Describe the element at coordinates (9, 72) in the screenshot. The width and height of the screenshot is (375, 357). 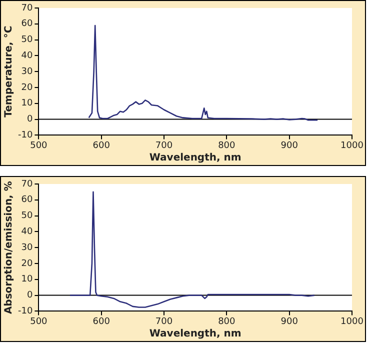
I see `y-axis-title: Temperature, °C` at that location.